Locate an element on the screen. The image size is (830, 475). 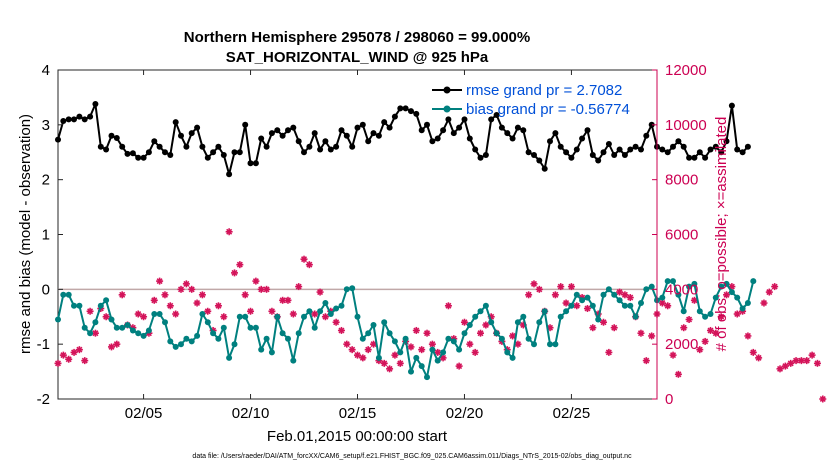
x-tick-label-3: 02/20 is located at coordinates (465, 413).